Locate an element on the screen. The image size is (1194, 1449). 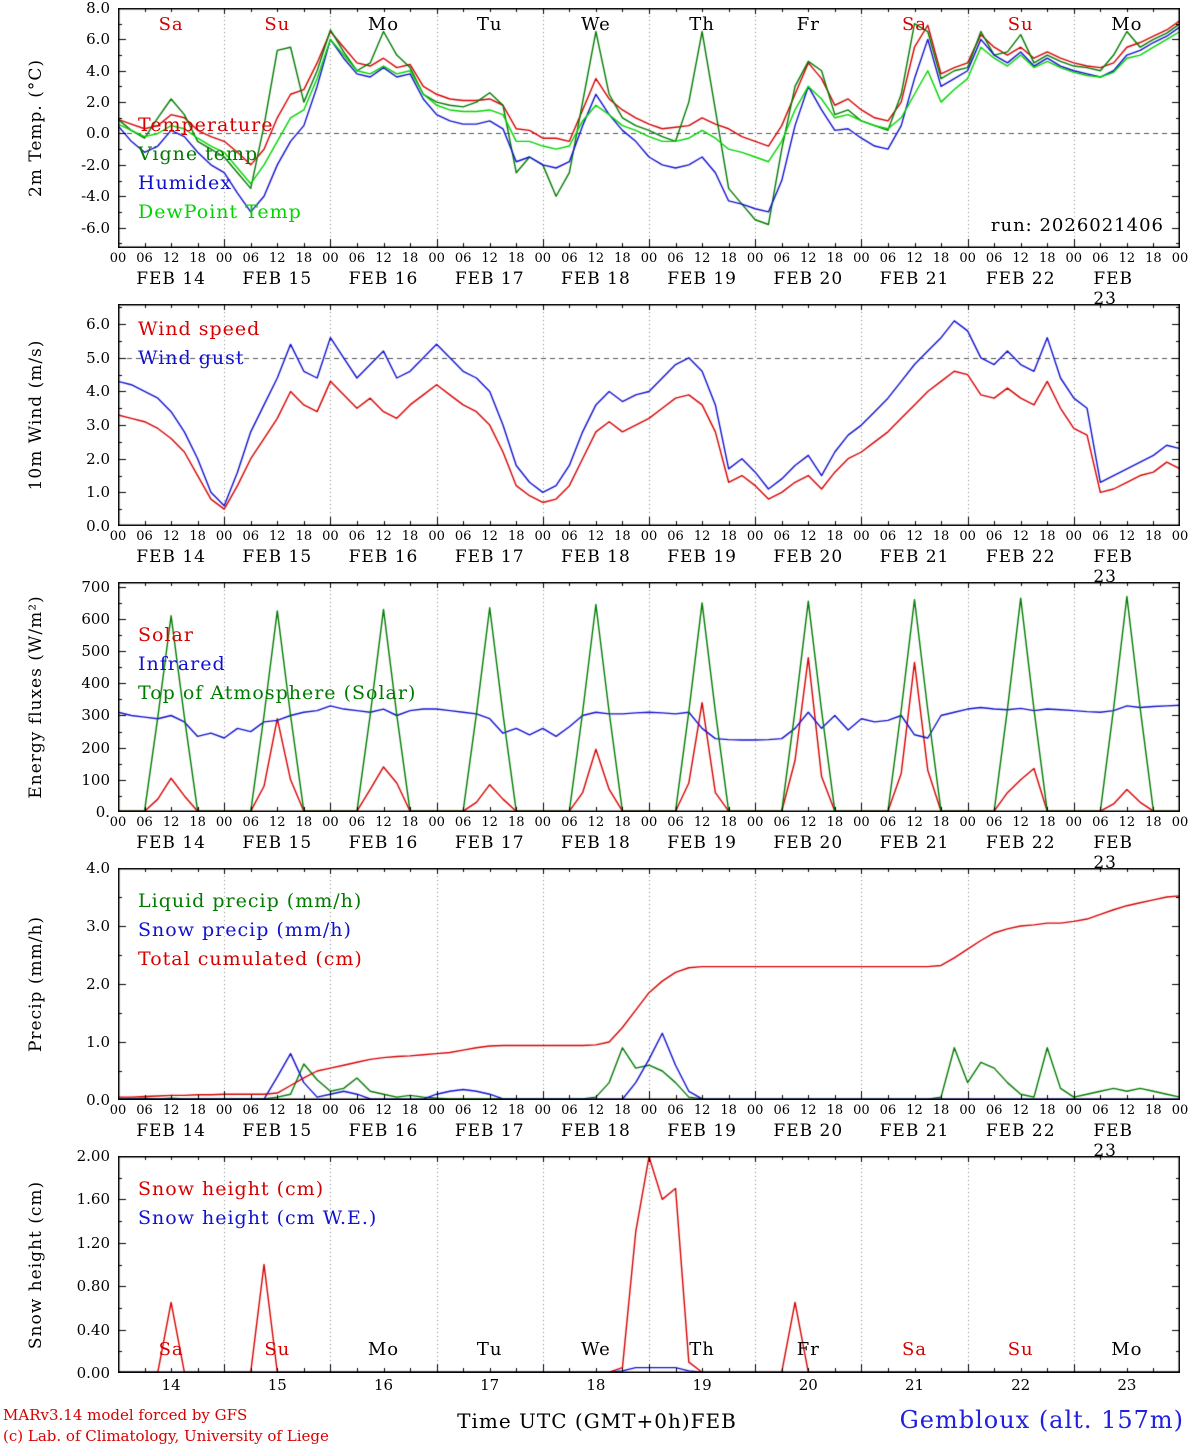
legend-item: Snow height (cm) is located at coordinates (231, 1189).